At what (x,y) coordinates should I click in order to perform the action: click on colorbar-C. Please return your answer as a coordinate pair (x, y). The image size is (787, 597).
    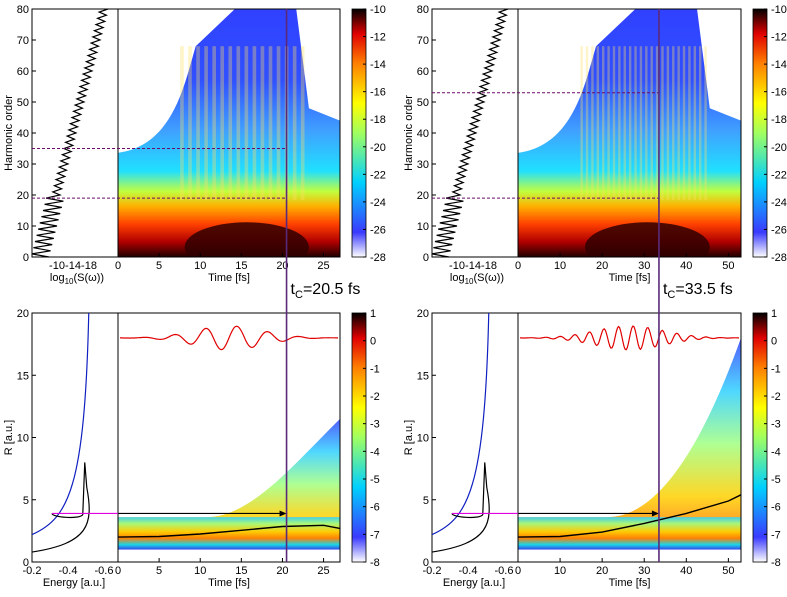
    Looking at the image, I should click on (359, 437).